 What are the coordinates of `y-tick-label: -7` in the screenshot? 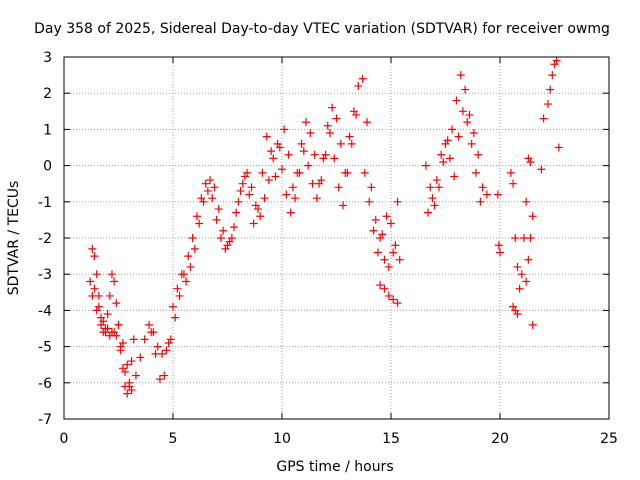 It's located at (45, 420).